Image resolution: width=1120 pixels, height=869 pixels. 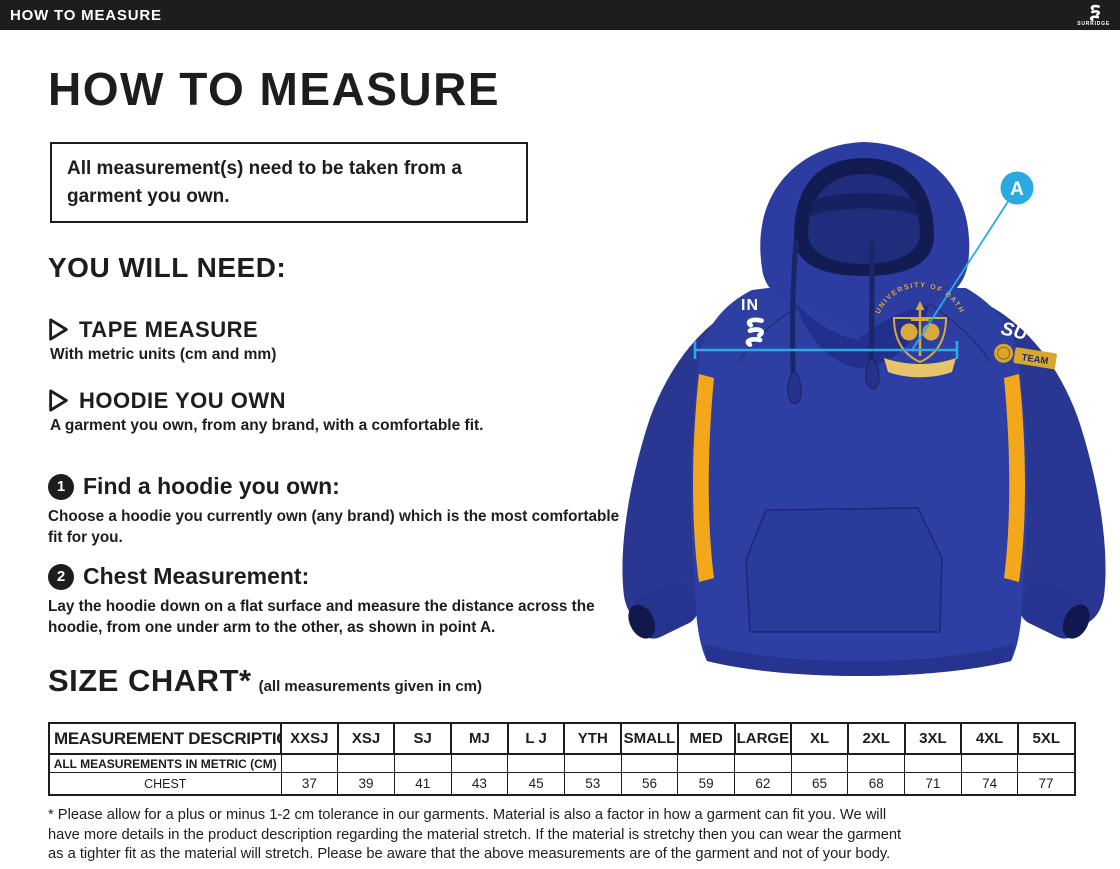 What do you see at coordinates (196, 576) in the screenshot?
I see `step-title: Chest Measurement:` at bounding box center [196, 576].